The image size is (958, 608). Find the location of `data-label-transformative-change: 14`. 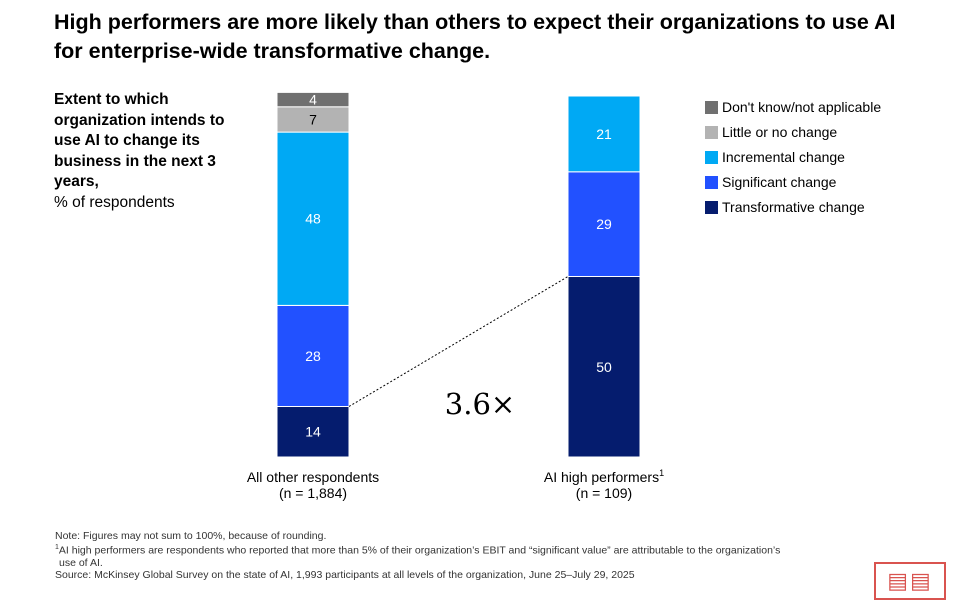

data-label-transformative-change: 14 is located at coordinates (313, 432).